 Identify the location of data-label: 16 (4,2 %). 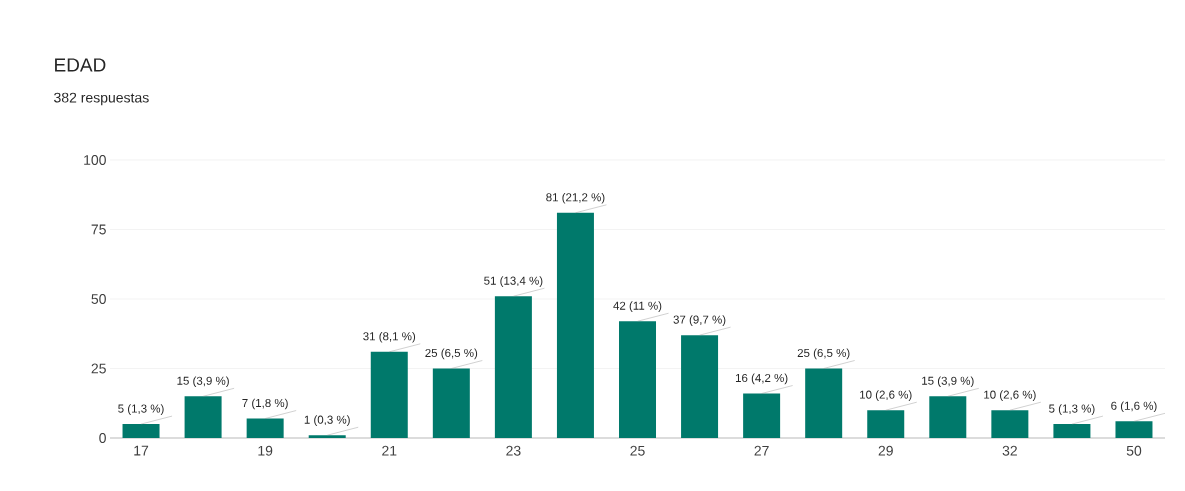
(761, 379).